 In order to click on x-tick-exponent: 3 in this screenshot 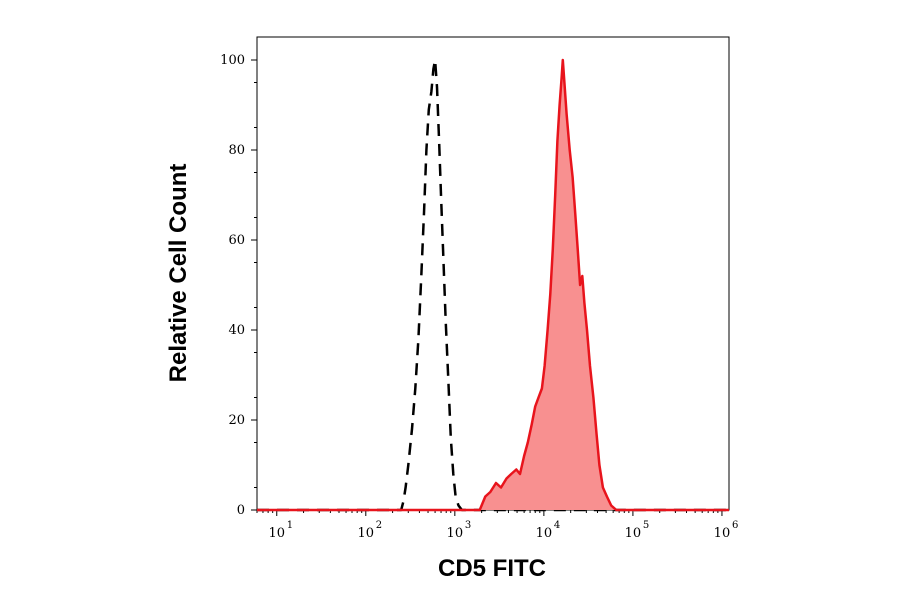, I will do `click(468, 525)`.